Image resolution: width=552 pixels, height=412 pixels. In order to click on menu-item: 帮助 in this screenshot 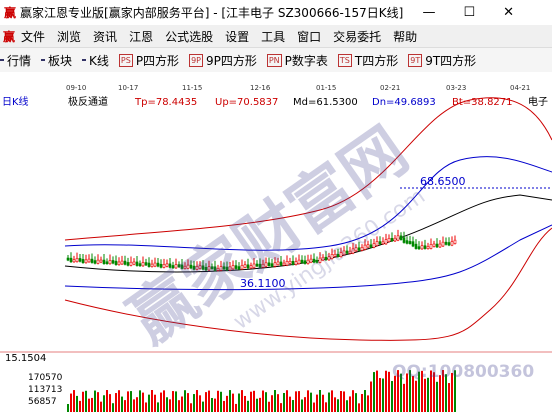, I will do `click(405, 36)`.